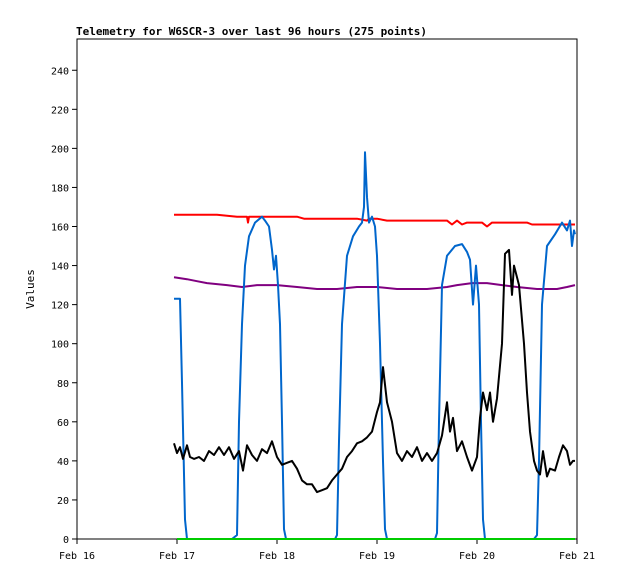 This screenshot has width=618, height=584. Describe the element at coordinates (66, 540) in the screenshot. I see `y-tick-label: 0` at that location.